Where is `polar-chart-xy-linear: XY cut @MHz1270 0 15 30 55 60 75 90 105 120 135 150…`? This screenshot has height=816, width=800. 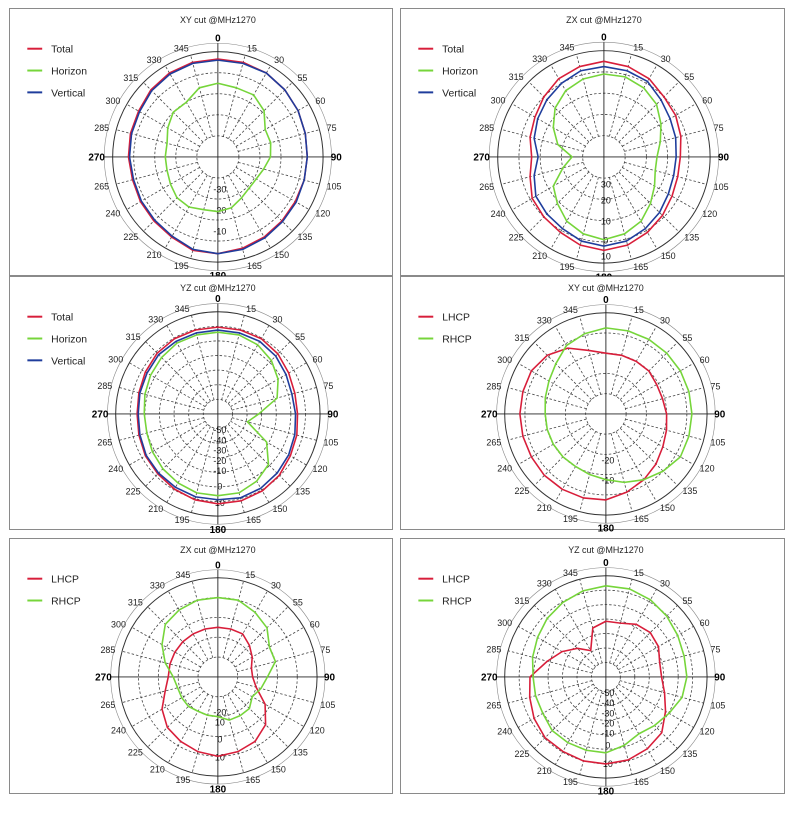 polar-chart-xy-linear: XY cut @MHz1270 0 15 30 55 60 75 90 105 120 135 150… is located at coordinates (185, 148).